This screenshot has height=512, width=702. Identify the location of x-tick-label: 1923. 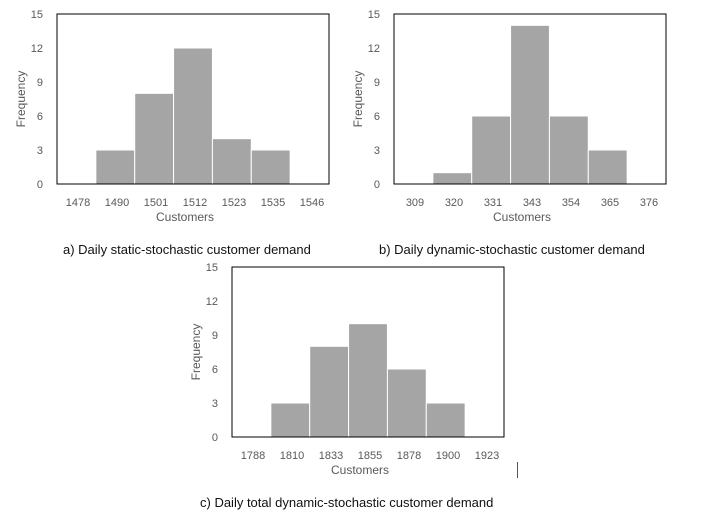
(487, 456).